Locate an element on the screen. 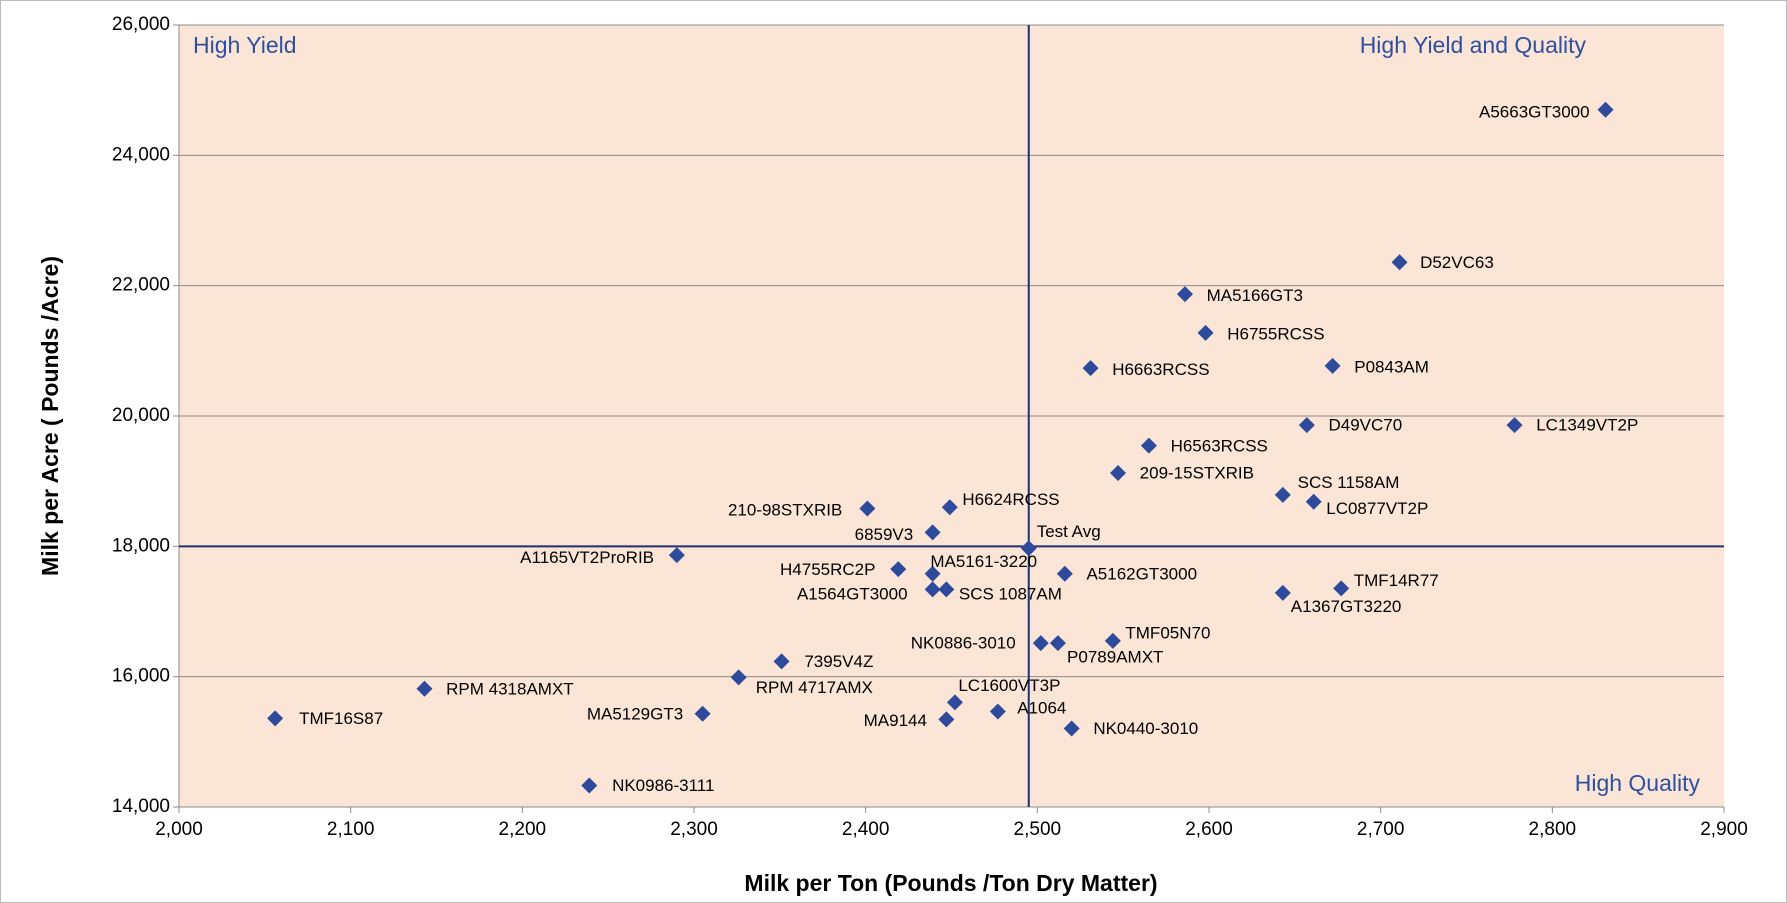 This screenshot has width=1787, height=903. x-tick-label: 2,300 is located at coordinates (694, 829).